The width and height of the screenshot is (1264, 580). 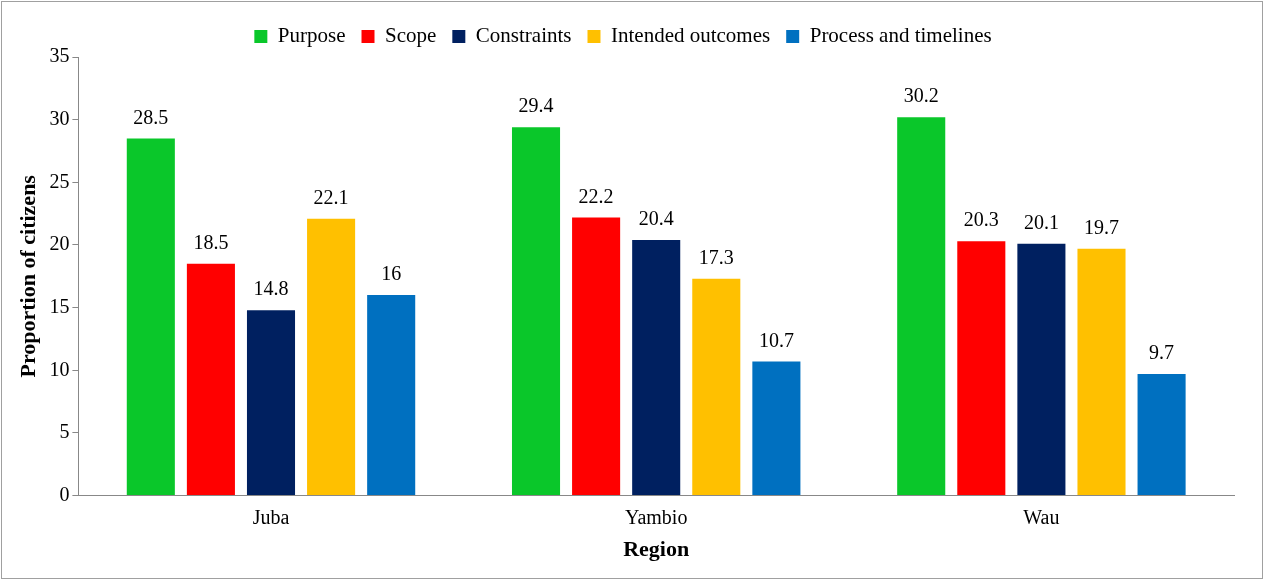 What do you see at coordinates (151, 116) in the screenshot?
I see `data-label: 28.5` at bounding box center [151, 116].